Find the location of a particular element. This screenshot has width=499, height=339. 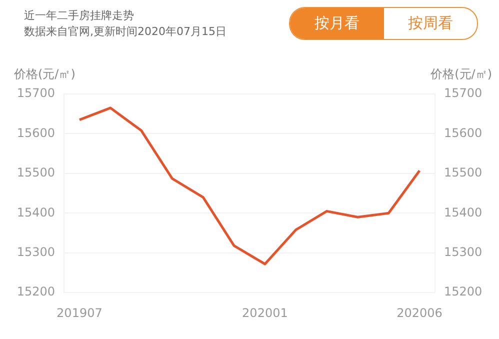

y2-tick-label: 15200 is located at coordinates (463, 291).